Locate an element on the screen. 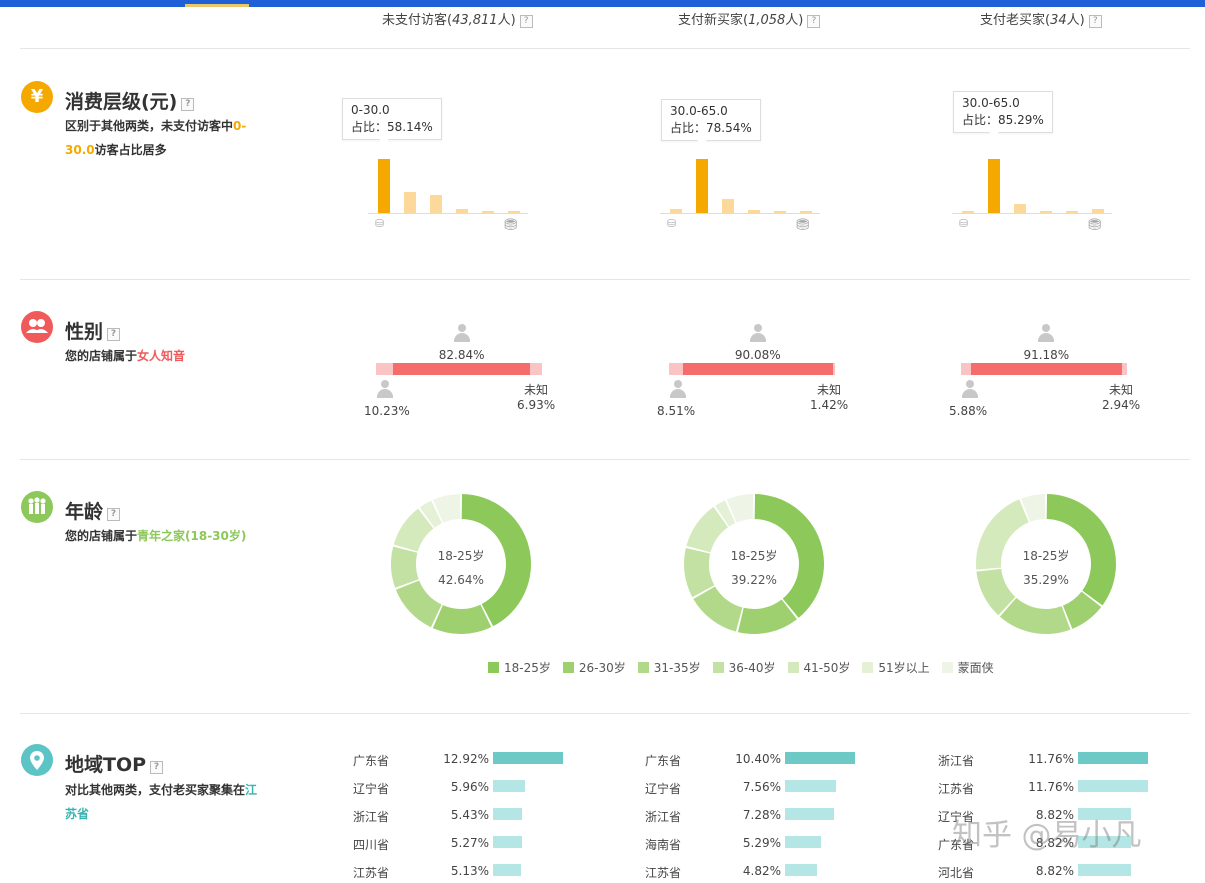 The width and height of the screenshot is (1205, 883). region-row: 辽宁省 7.56% is located at coordinates (765, 787).